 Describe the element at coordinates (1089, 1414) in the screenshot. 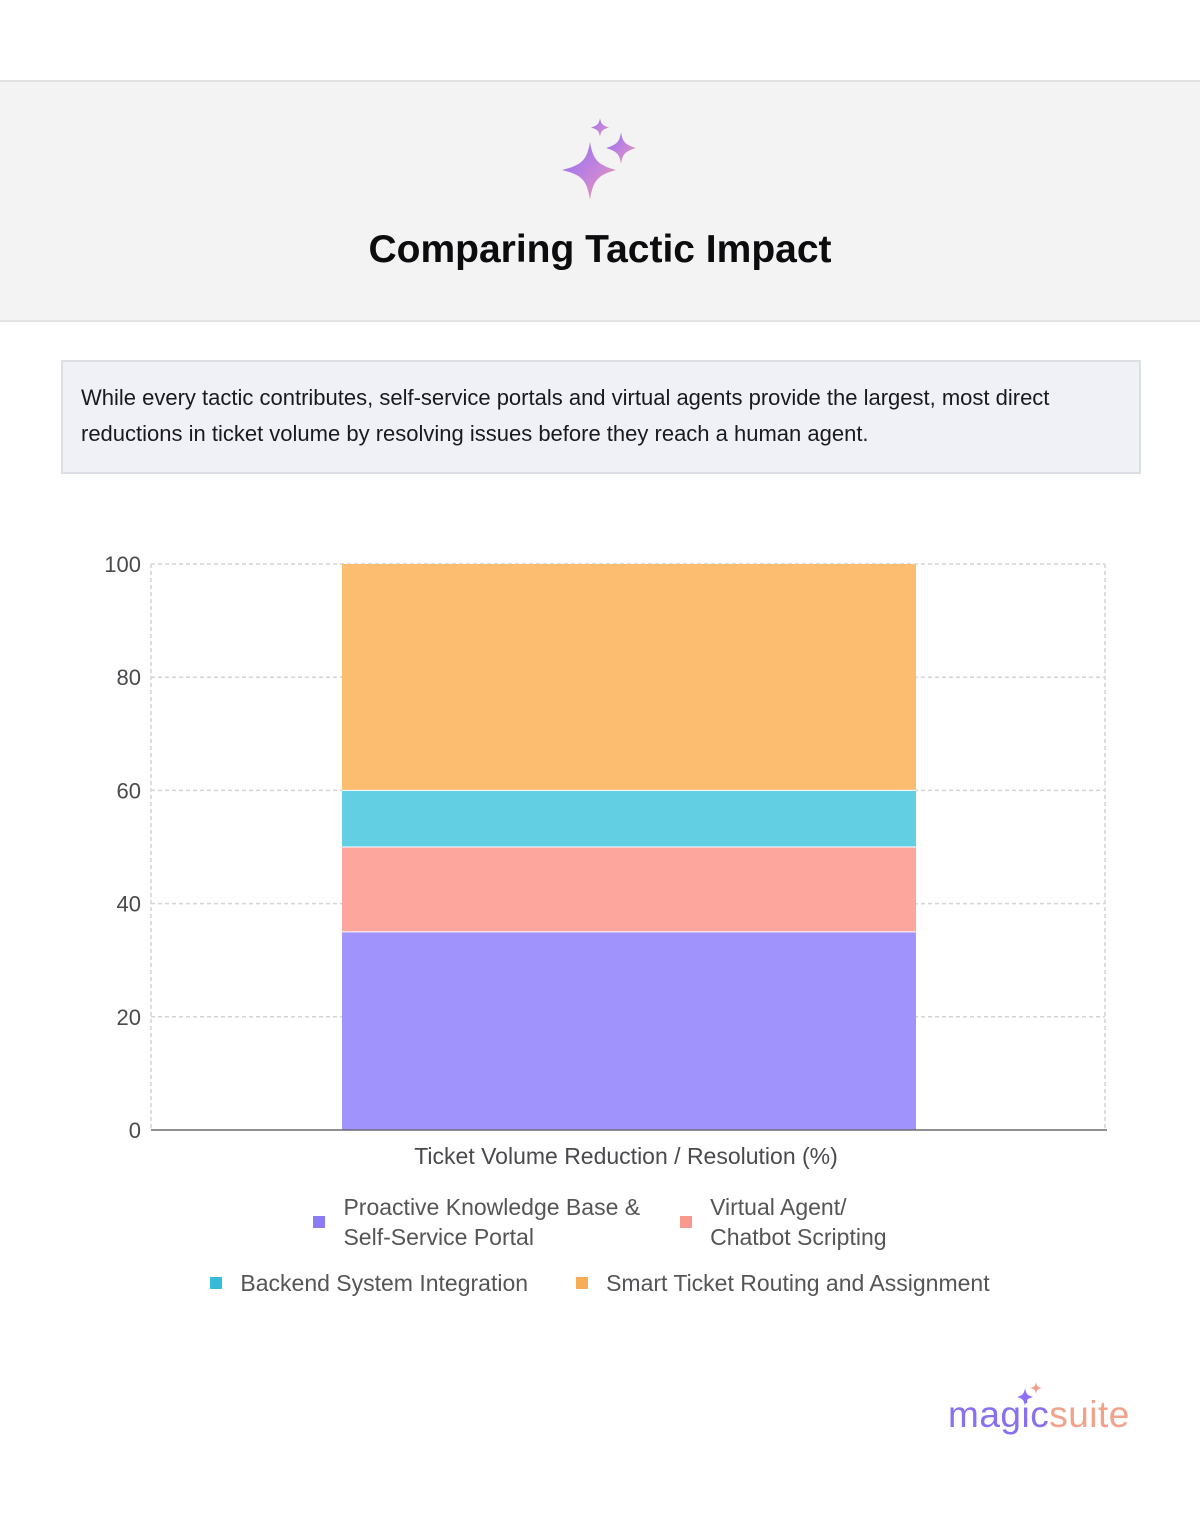

I see `logo-text-suite: suite` at that location.